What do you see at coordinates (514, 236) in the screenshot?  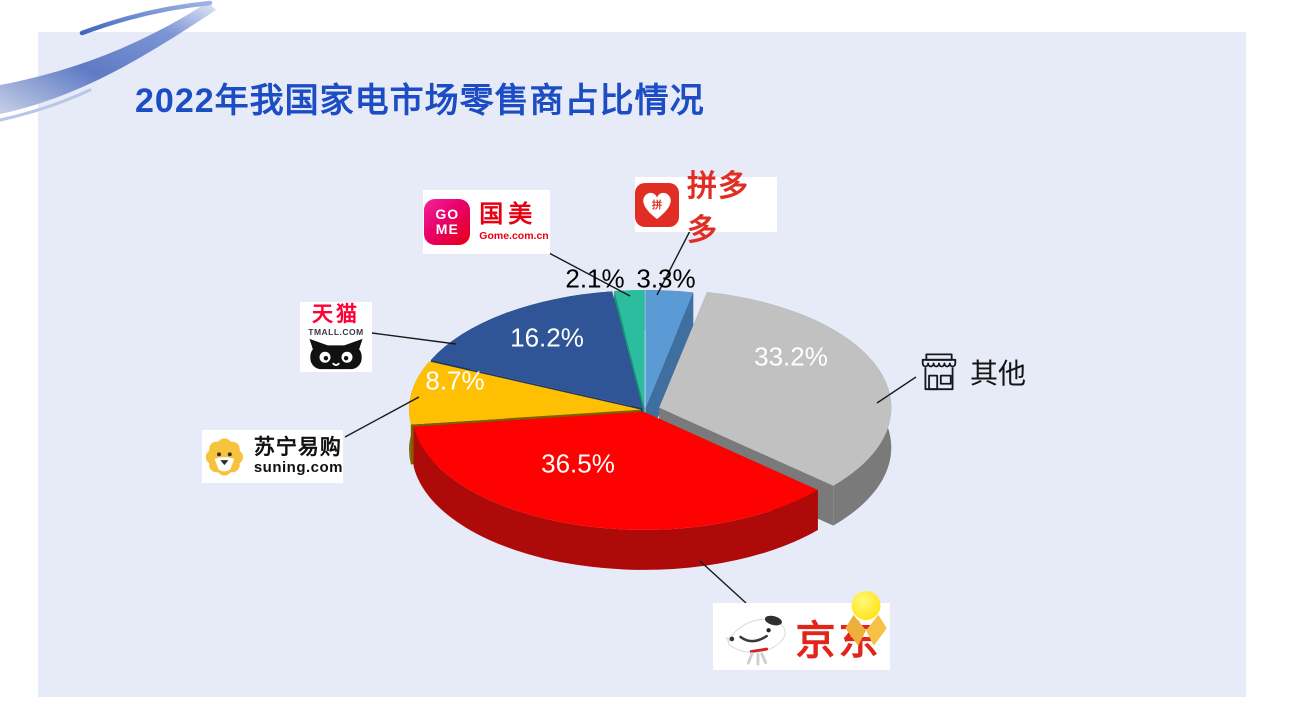 I see `gome-brand-url: Gome.com.cn` at bounding box center [514, 236].